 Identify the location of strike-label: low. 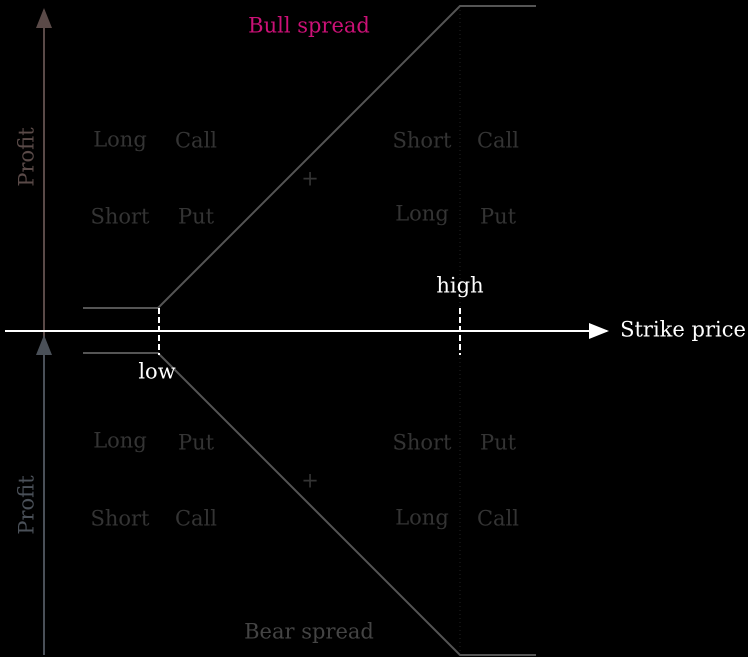
(156, 372).